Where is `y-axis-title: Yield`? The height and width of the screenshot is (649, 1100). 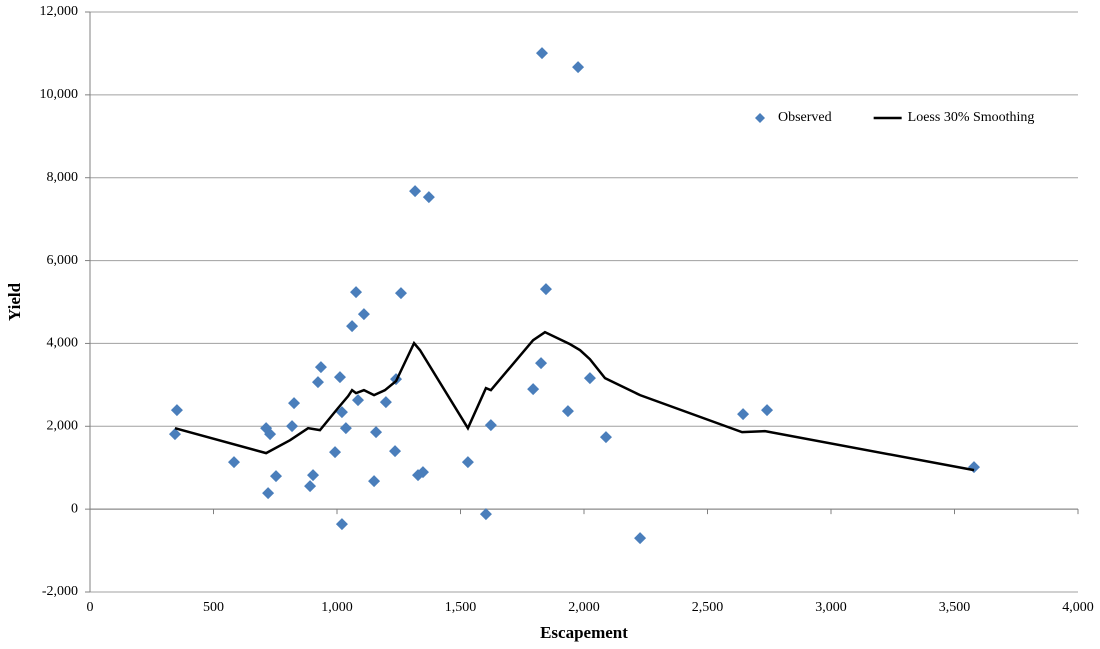 y-axis-title: Yield is located at coordinates (14, 301).